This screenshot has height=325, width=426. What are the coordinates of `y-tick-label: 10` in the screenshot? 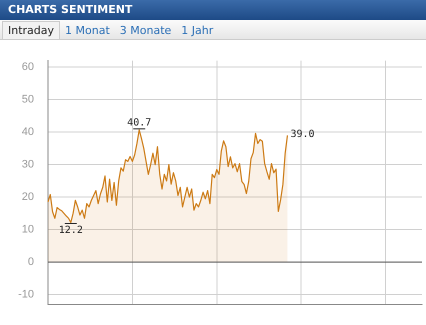 It's located at (28, 230).